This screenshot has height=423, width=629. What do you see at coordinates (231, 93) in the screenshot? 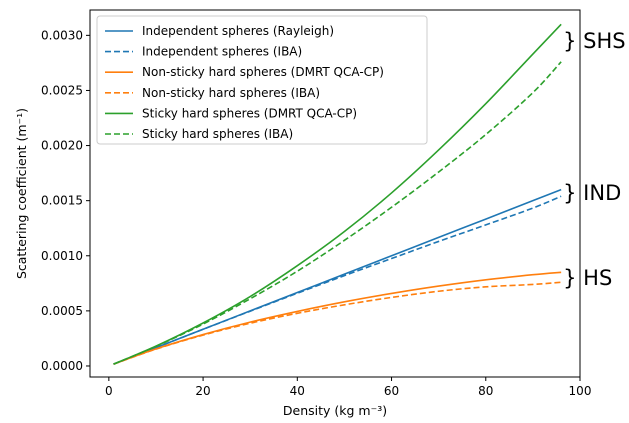
I see `legend-entry: Non-sticky hard spheres (IBA)` at bounding box center [231, 93].